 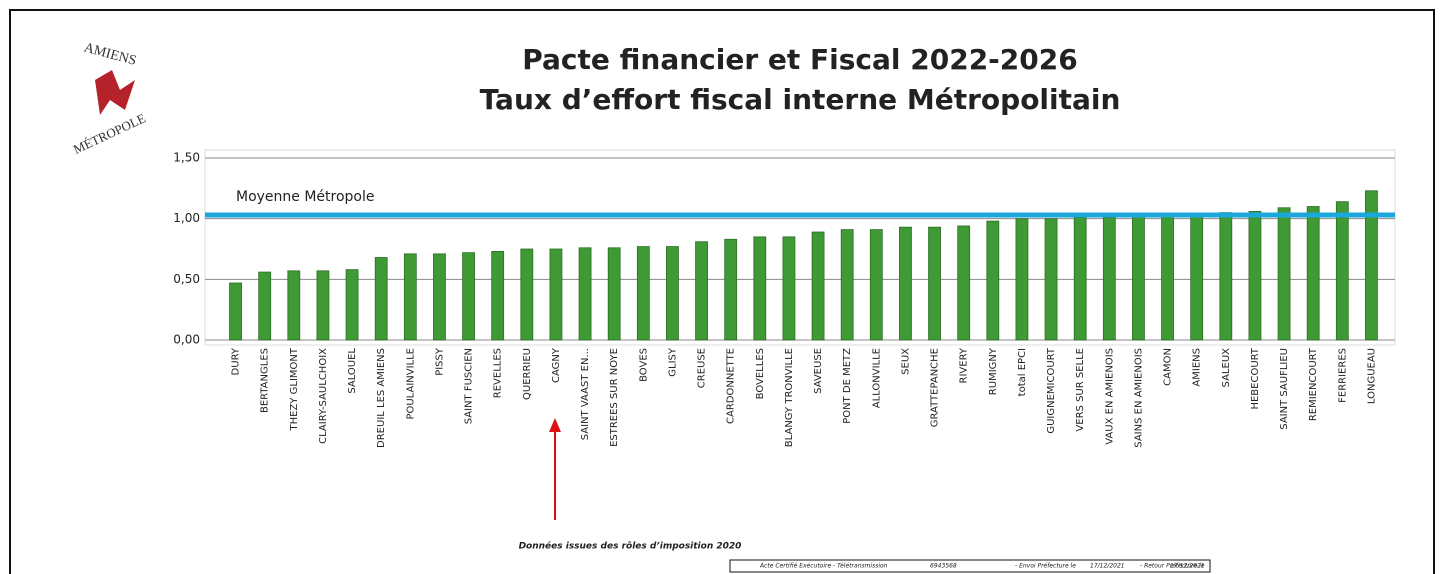 What do you see at coordinates (964, 365) in the screenshot?
I see `x-tick-label: RIVERY` at bounding box center [964, 365].